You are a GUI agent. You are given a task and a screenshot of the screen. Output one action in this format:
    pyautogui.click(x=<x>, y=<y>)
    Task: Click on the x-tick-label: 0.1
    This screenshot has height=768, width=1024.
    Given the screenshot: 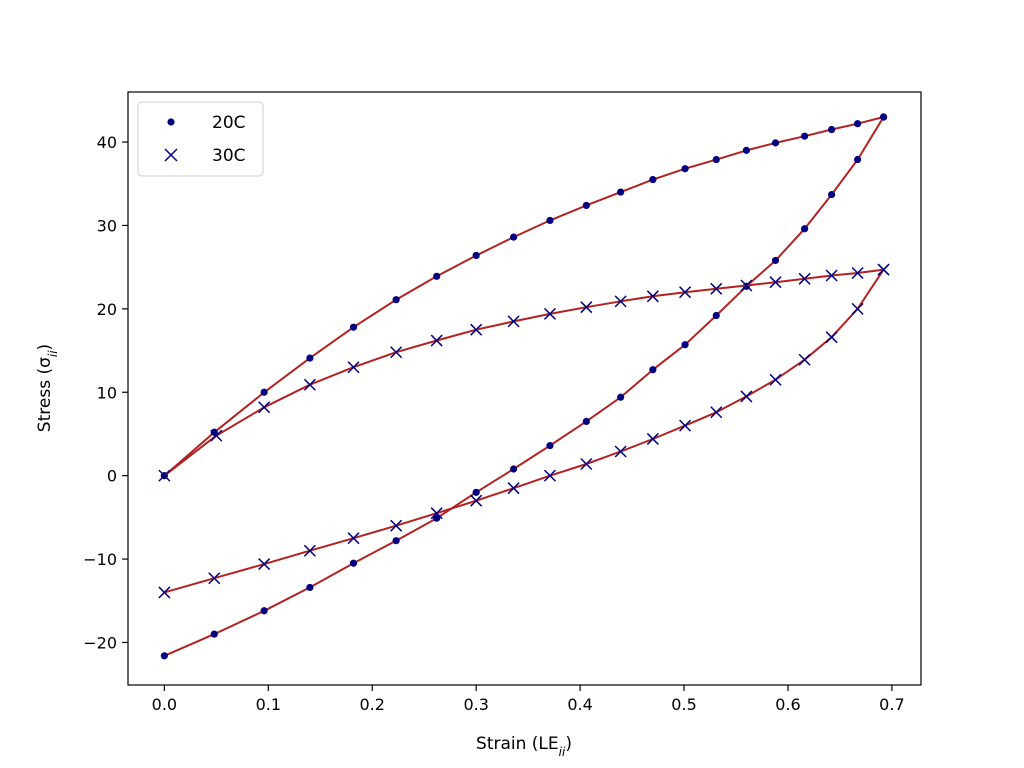 What is the action you would take?
    pyautogui.click(x=268, y=704)
    